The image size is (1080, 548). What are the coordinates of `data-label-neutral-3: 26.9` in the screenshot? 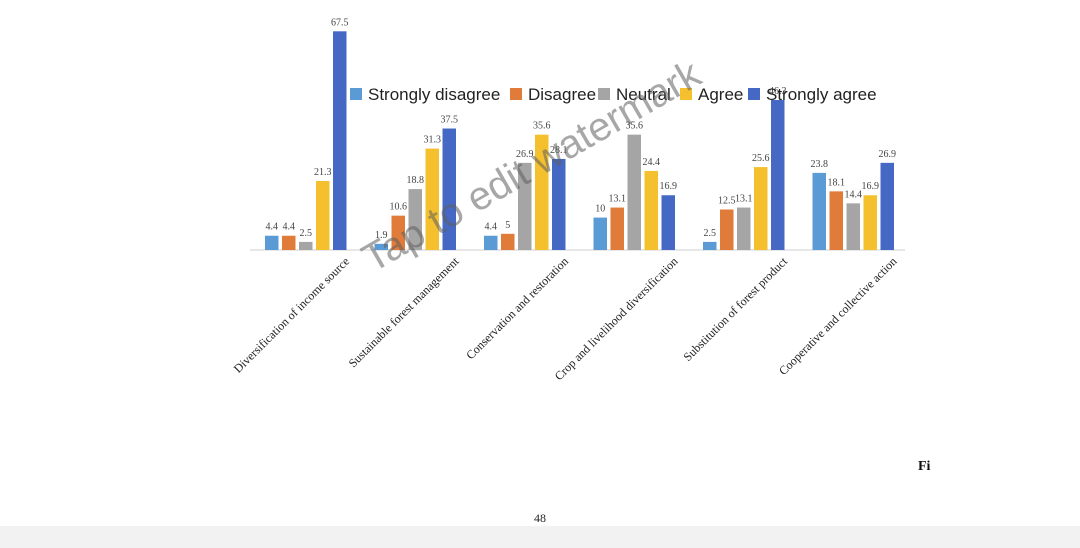 It's located at (525, 154).